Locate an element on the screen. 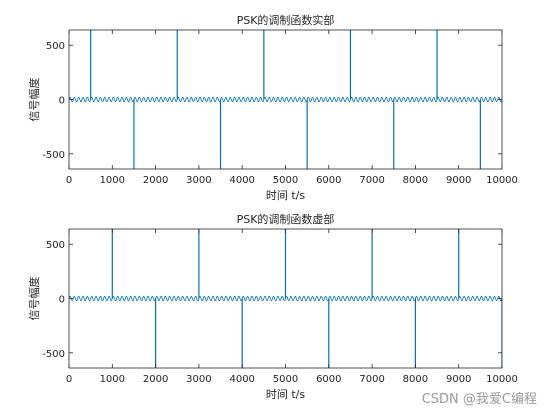 The height and width of the screenshot is (418, 551). chart-title: PSK的调制函数虚部 is located at coordinates (286, 219).